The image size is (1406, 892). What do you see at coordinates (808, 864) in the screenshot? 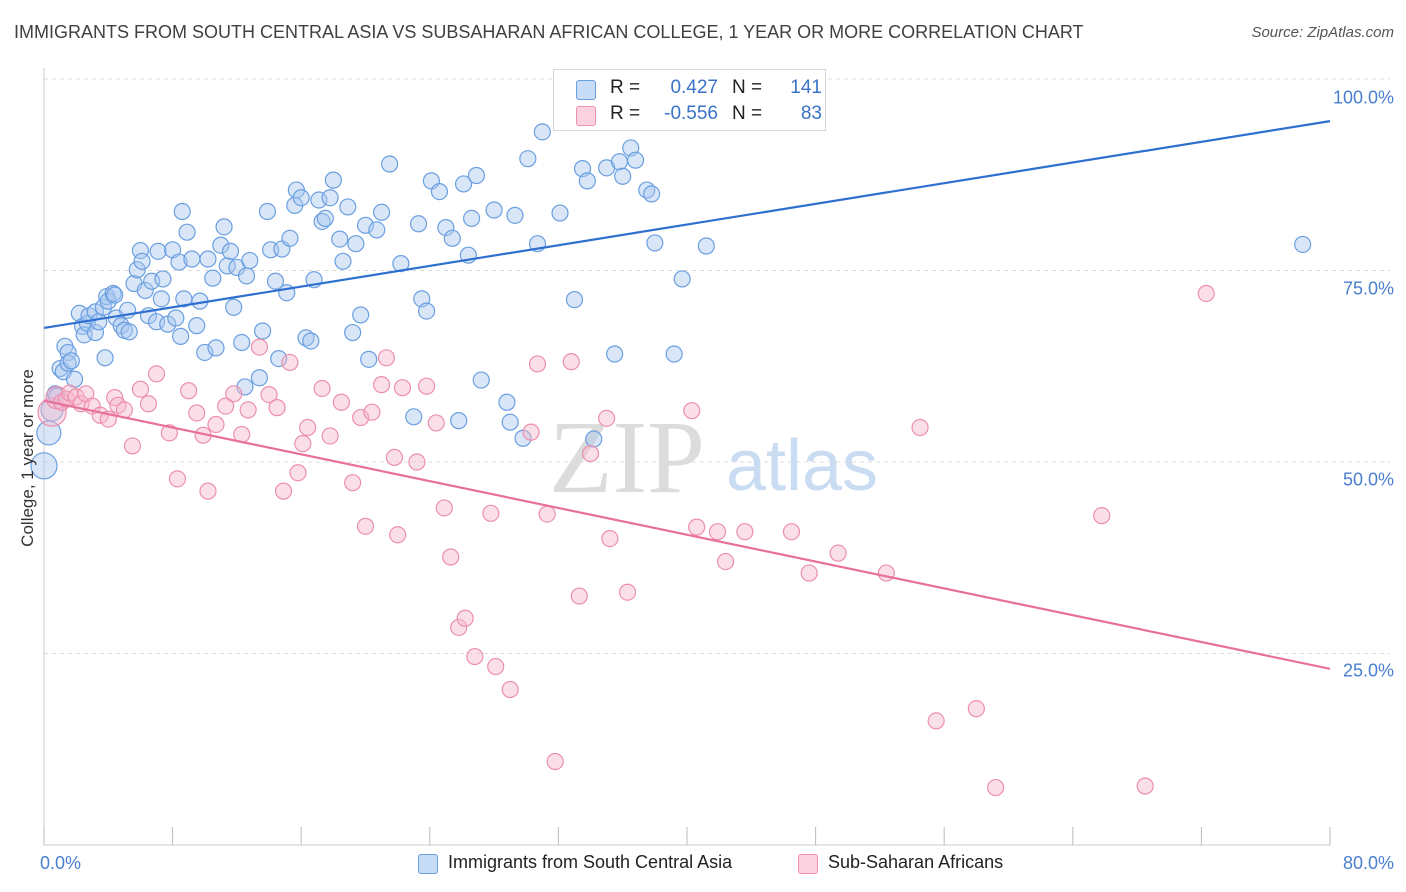
I see `bottom-legend-swatch-pink` at bounding box center [808, 864].